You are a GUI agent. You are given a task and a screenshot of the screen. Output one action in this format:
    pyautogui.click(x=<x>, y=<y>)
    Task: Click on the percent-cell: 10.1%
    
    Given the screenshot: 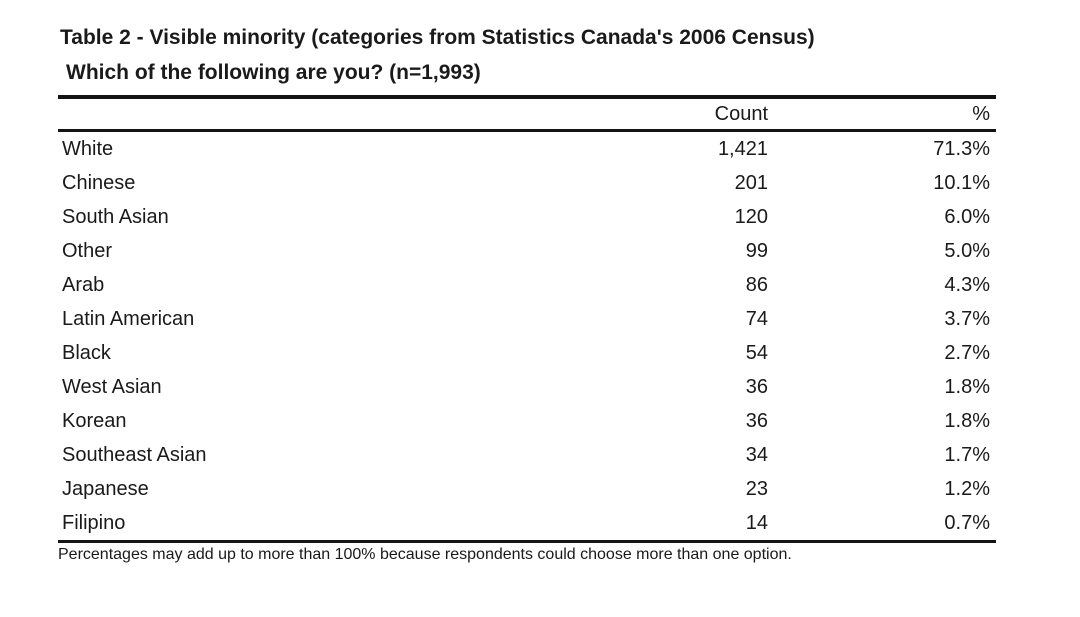 What is the action you would take?
    pyautogui.click(x=961, y=182)
    